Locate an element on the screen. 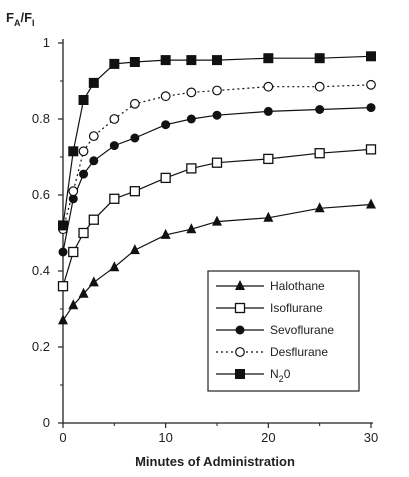 The height and width of the screenshot is (477, 409). y-tick-label: 1 is located at coordinates (46, 42).